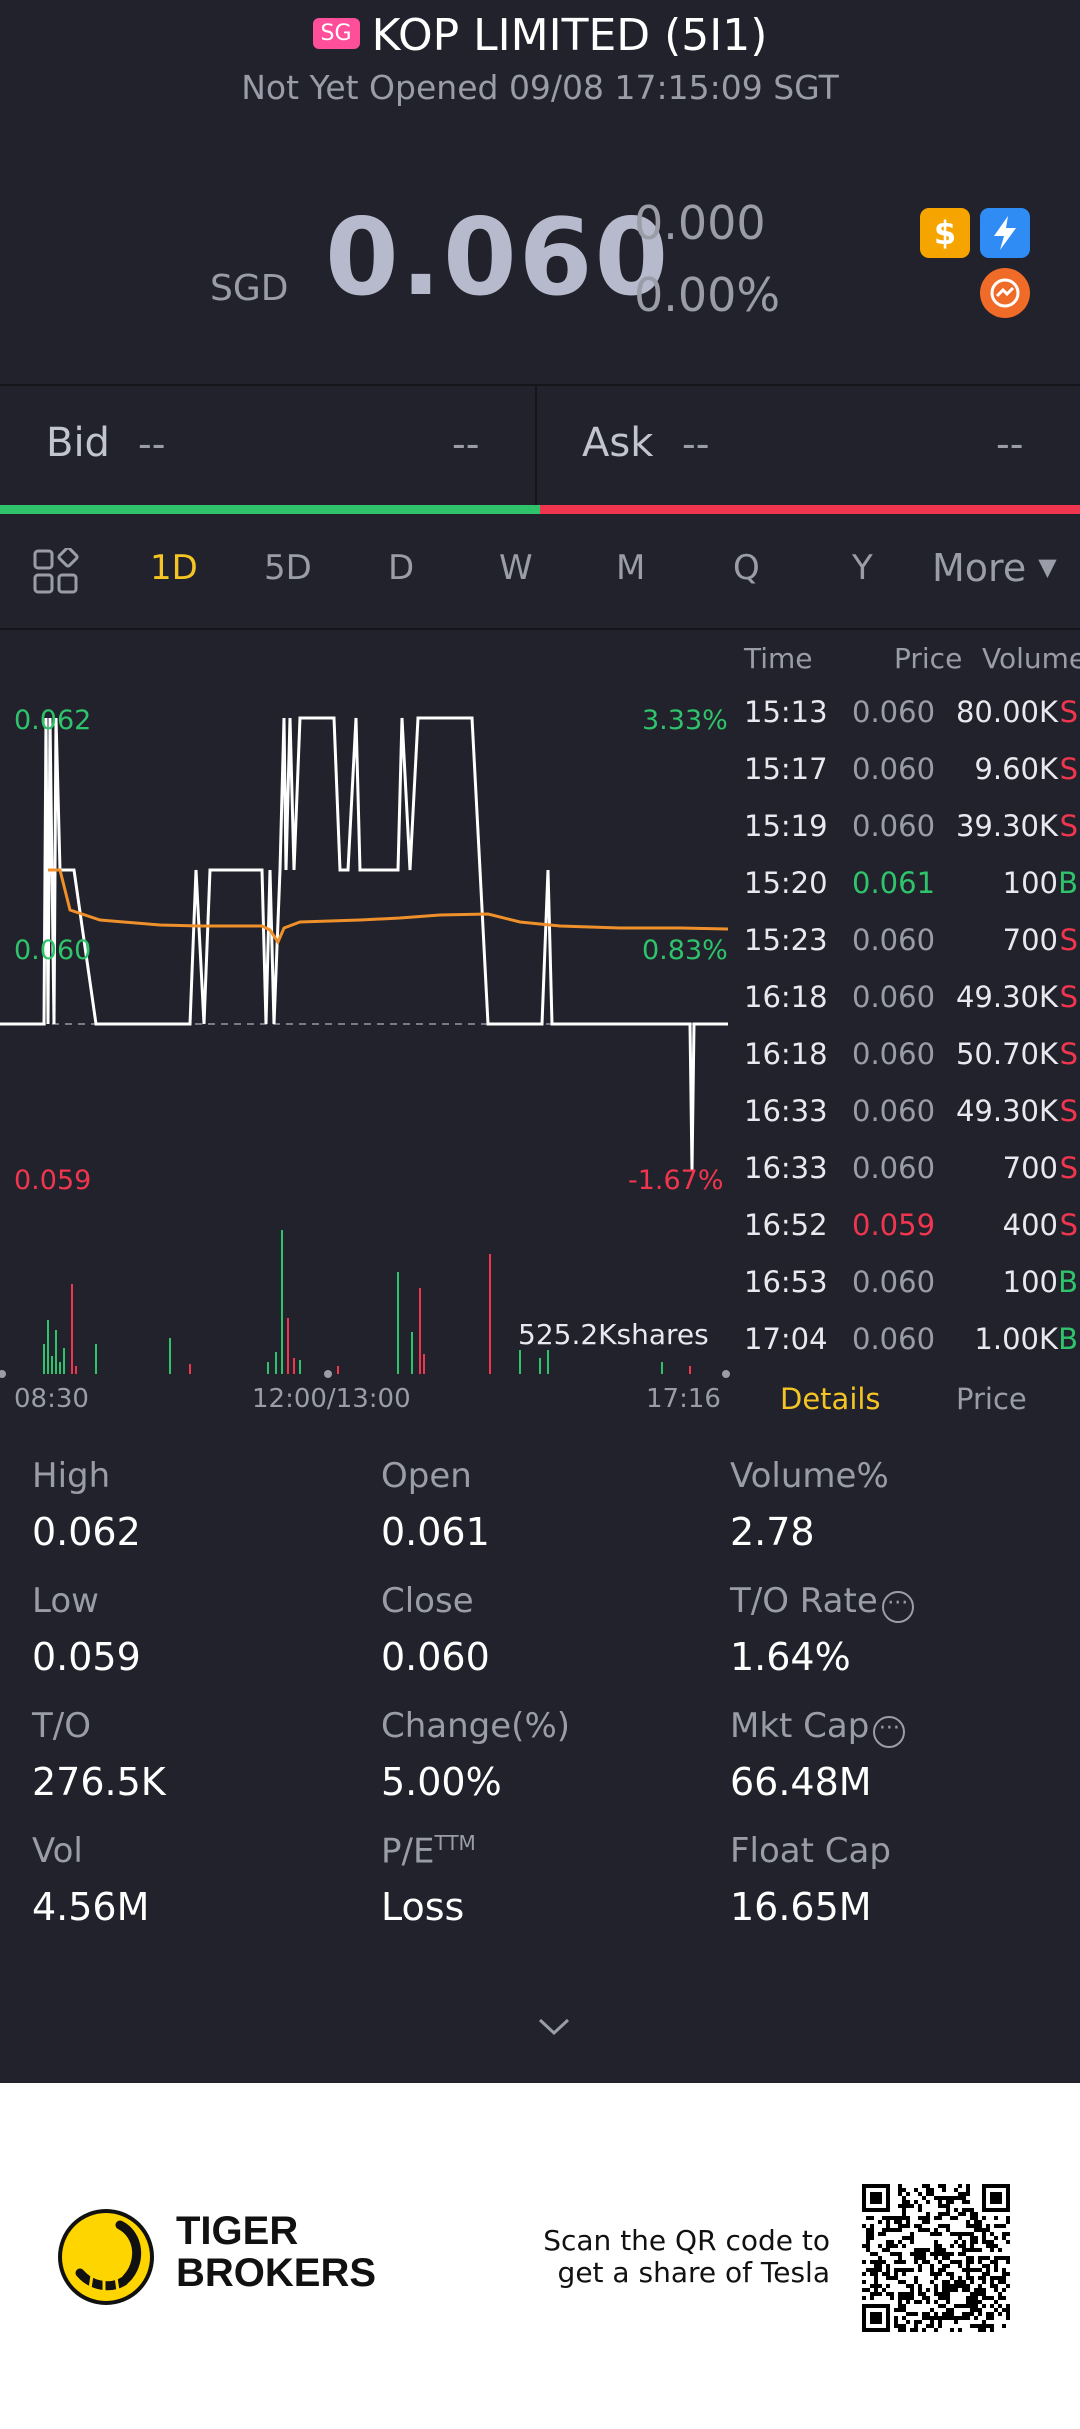 This screenshot has height=2429, width=1080. What do you see at coordinates (618, 443) in the screenshot?
I see `ask-label: Ask` at bounding box center [618, 443].